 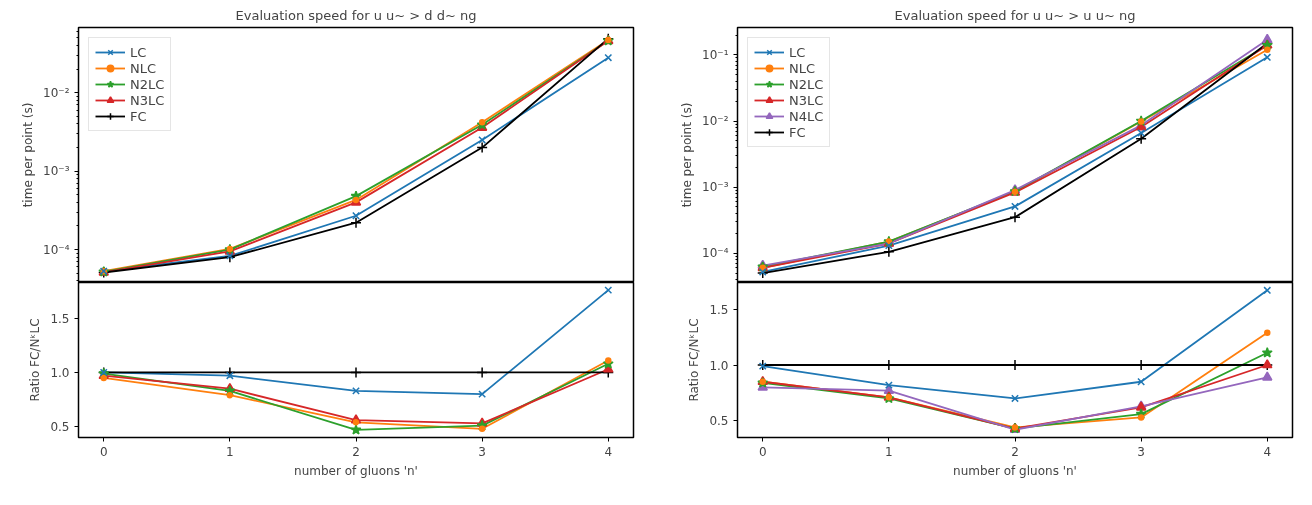 What do you see at coordinates (356, 15) in the screenshot?
I see `chart-title: Evaluation speed for u u~ > d d~ ng` at bounding box center [356, 15].